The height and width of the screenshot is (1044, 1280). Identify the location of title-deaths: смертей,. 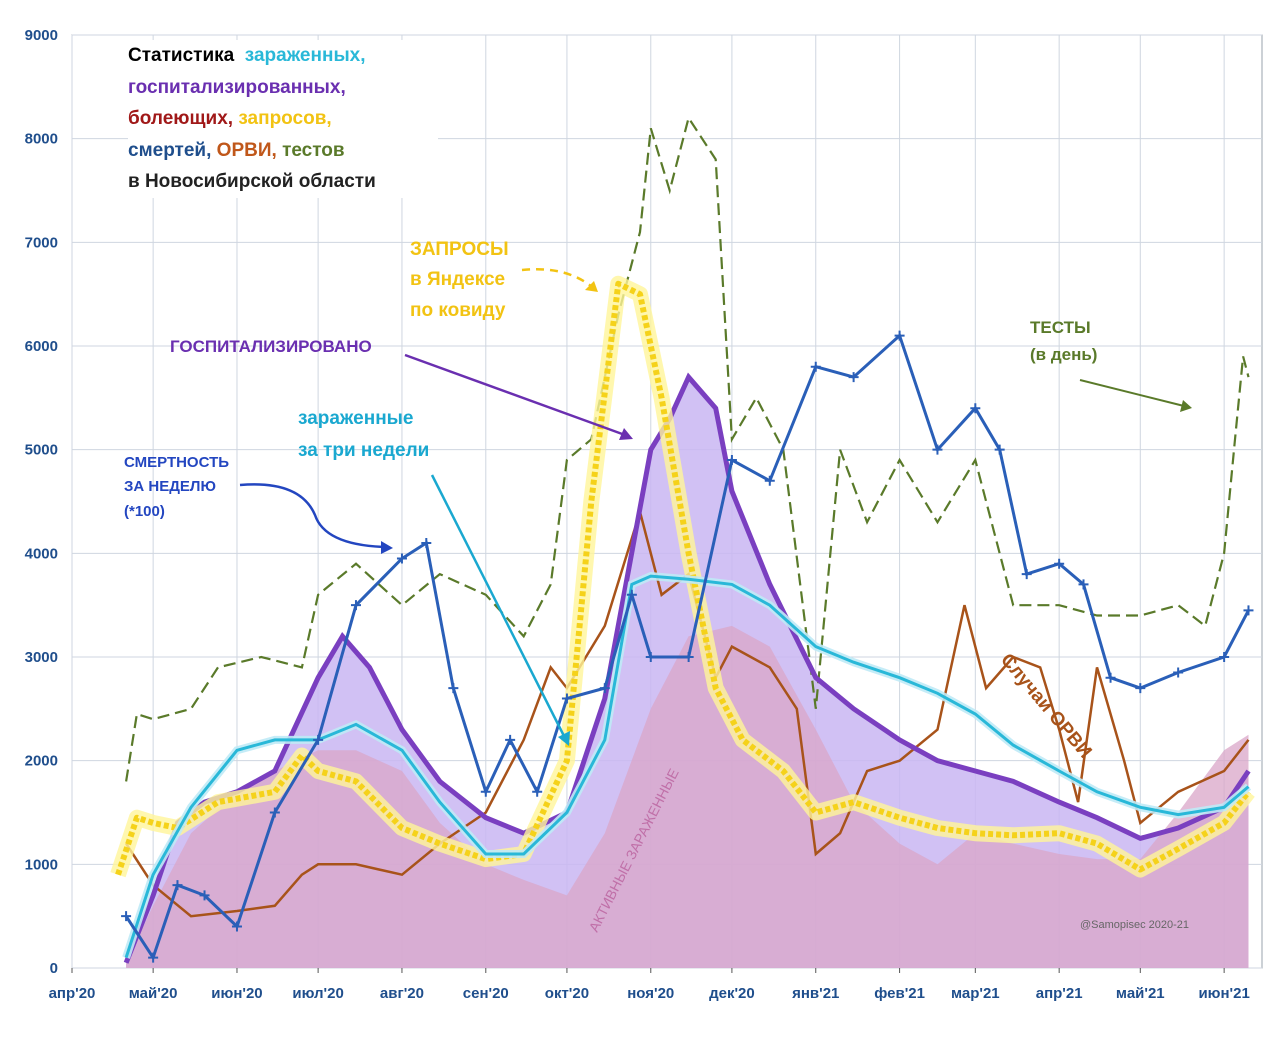
(170, 150).